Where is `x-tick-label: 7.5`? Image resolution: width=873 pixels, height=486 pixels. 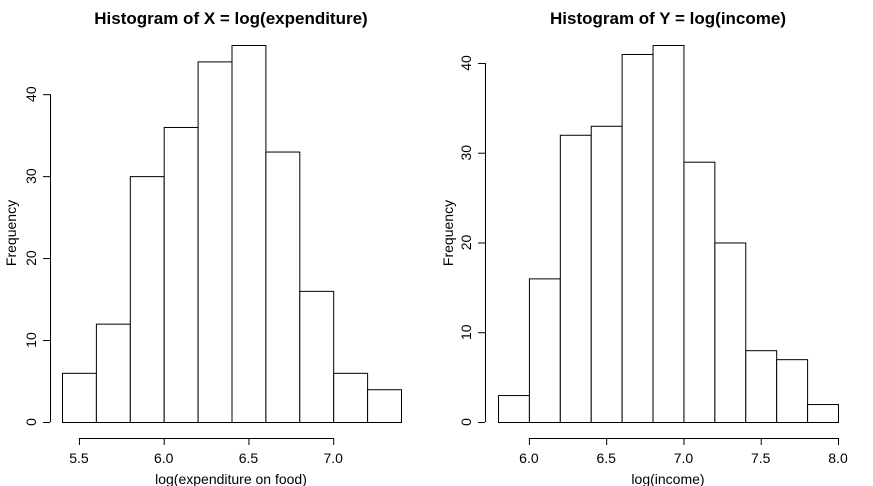 x-tick-label: 7.5 is located at coordinates (761, 458).